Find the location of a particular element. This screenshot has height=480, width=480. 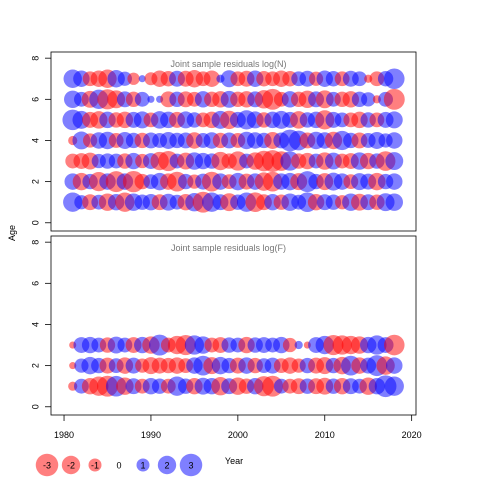

x-tick-label: 2000 is located at coordinates (238, 435).